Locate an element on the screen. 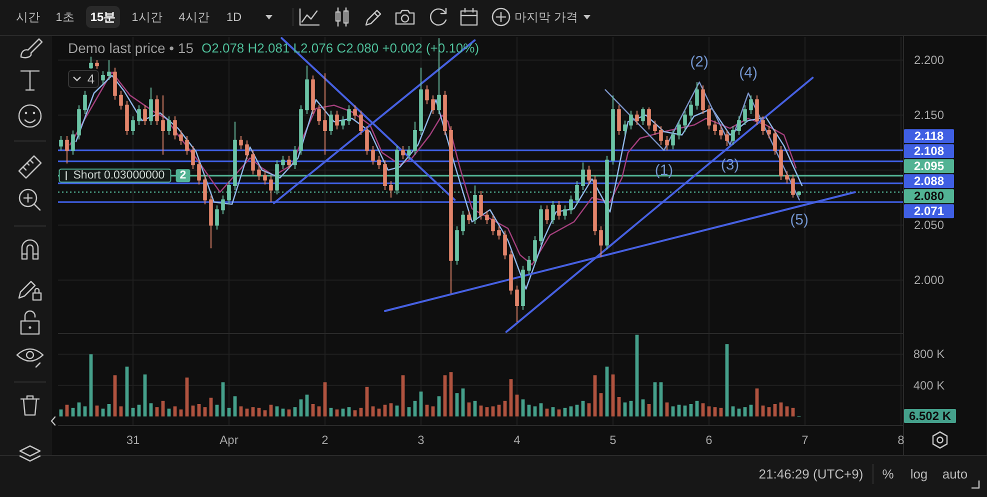 The image size is (987, 497). title: Demo last price • 15 is located at coordinates (131, 48).